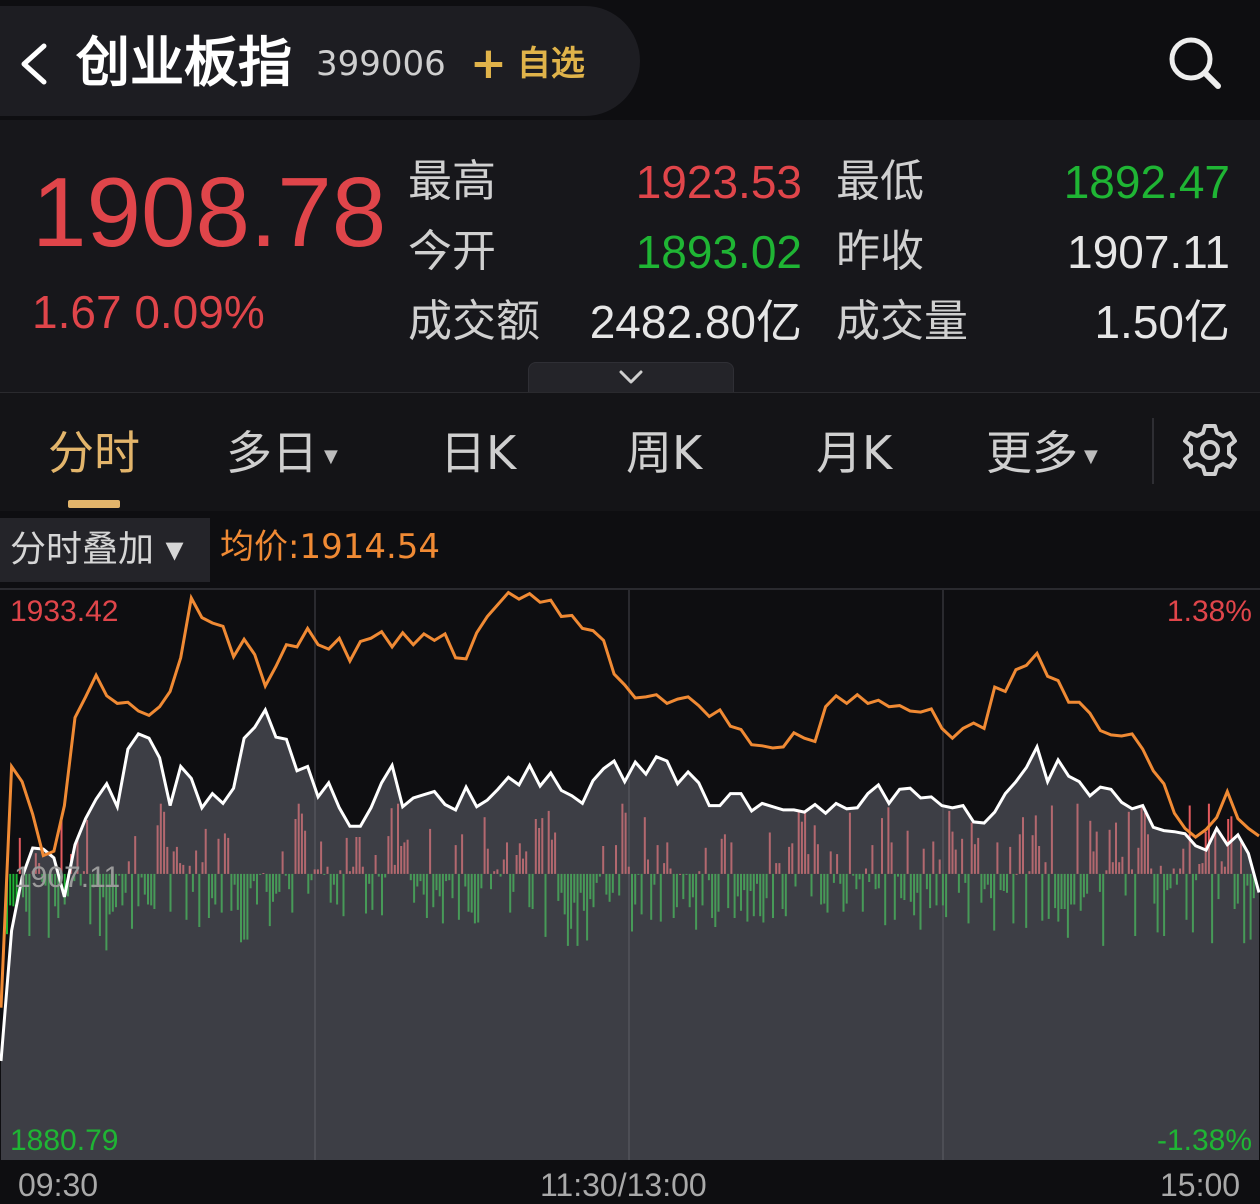  What do you see at coordinates (1146, 182) in the screenshot?
I see `low-value: 1892.47` at bounding box center [1146, 182].